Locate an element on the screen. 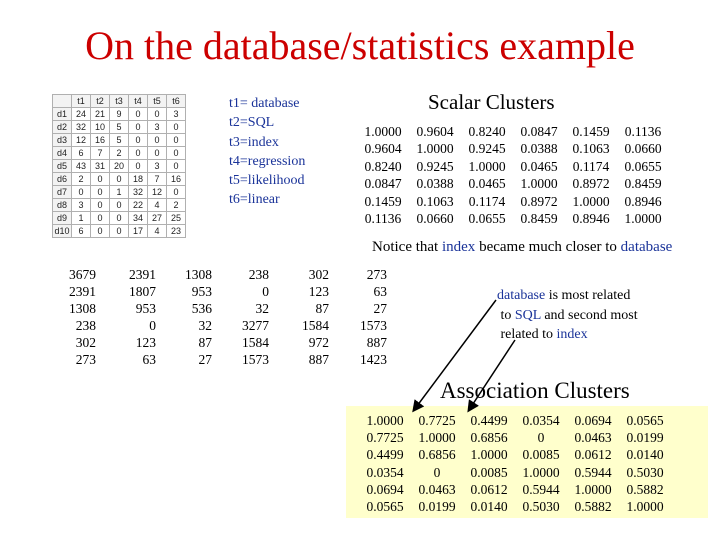 This screenshot has height=540, width=720. slide-title: On the database/statistics example is located at coordinates (360, 45).